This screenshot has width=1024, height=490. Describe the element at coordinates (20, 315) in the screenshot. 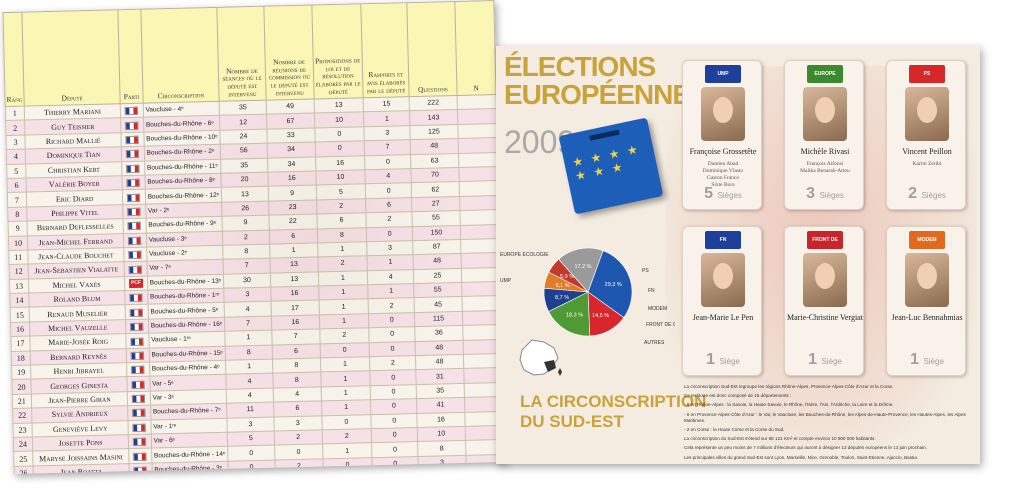

I see `rank-cell: 15` at that location.